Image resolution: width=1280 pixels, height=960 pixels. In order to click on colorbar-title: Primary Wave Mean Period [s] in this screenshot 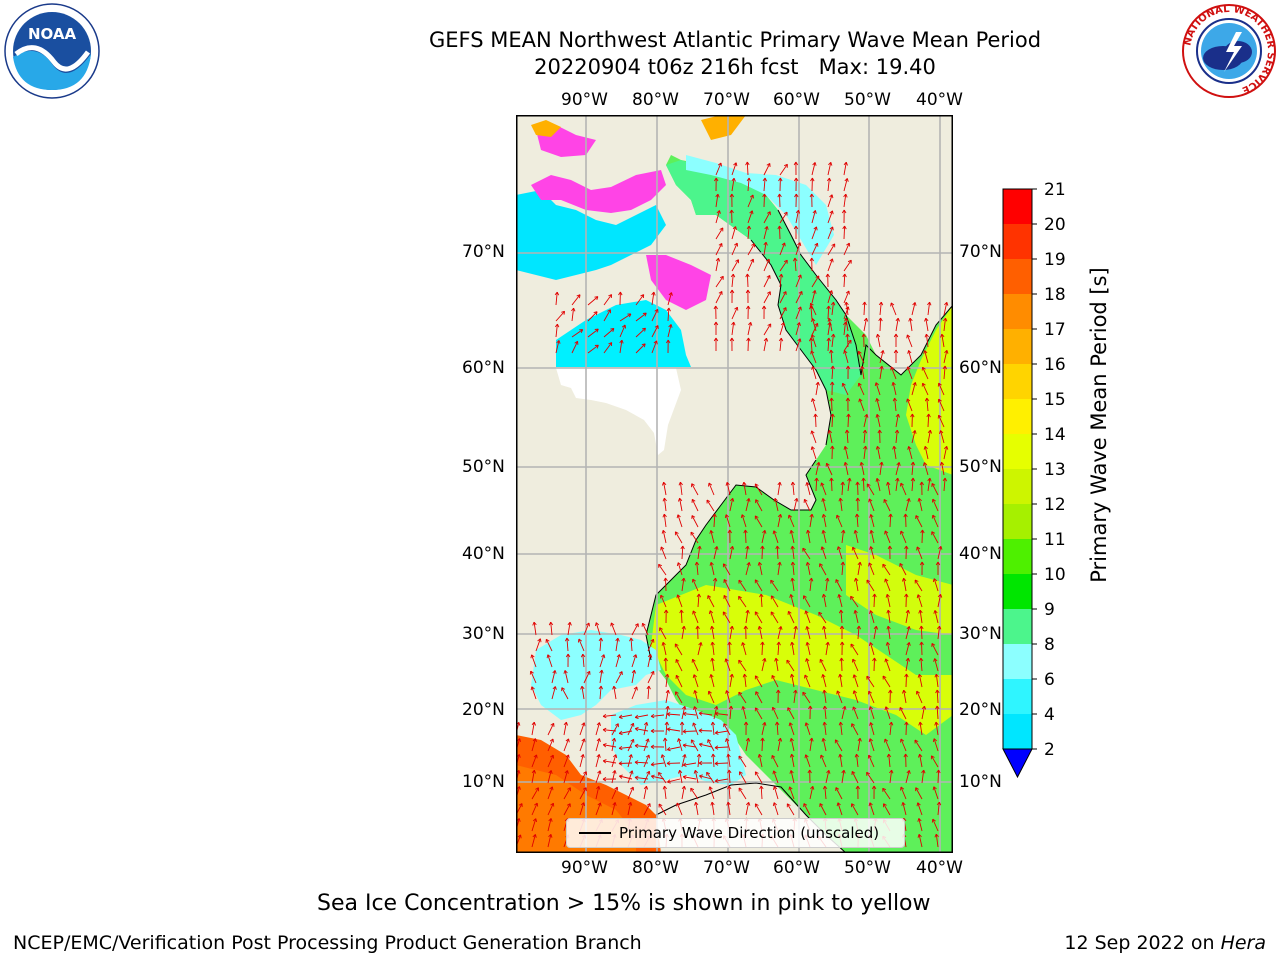, I will do `click(1099, 425)`.